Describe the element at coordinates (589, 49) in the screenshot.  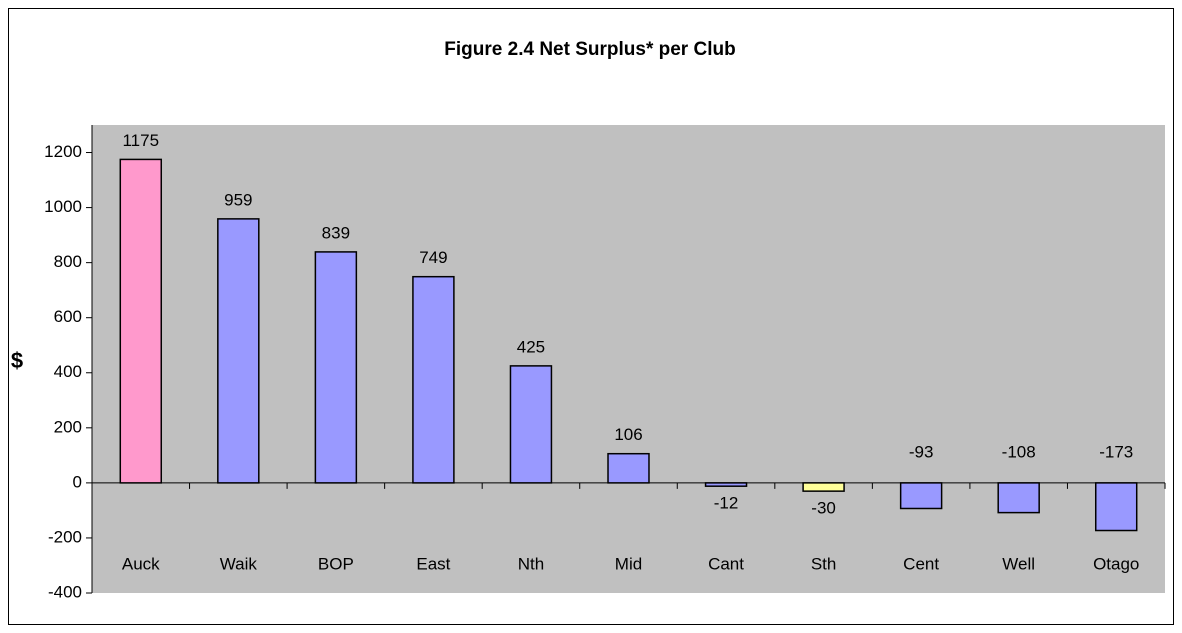
I see `chart-title: Figure 2.4 Net Surplus* per Club` at that location.